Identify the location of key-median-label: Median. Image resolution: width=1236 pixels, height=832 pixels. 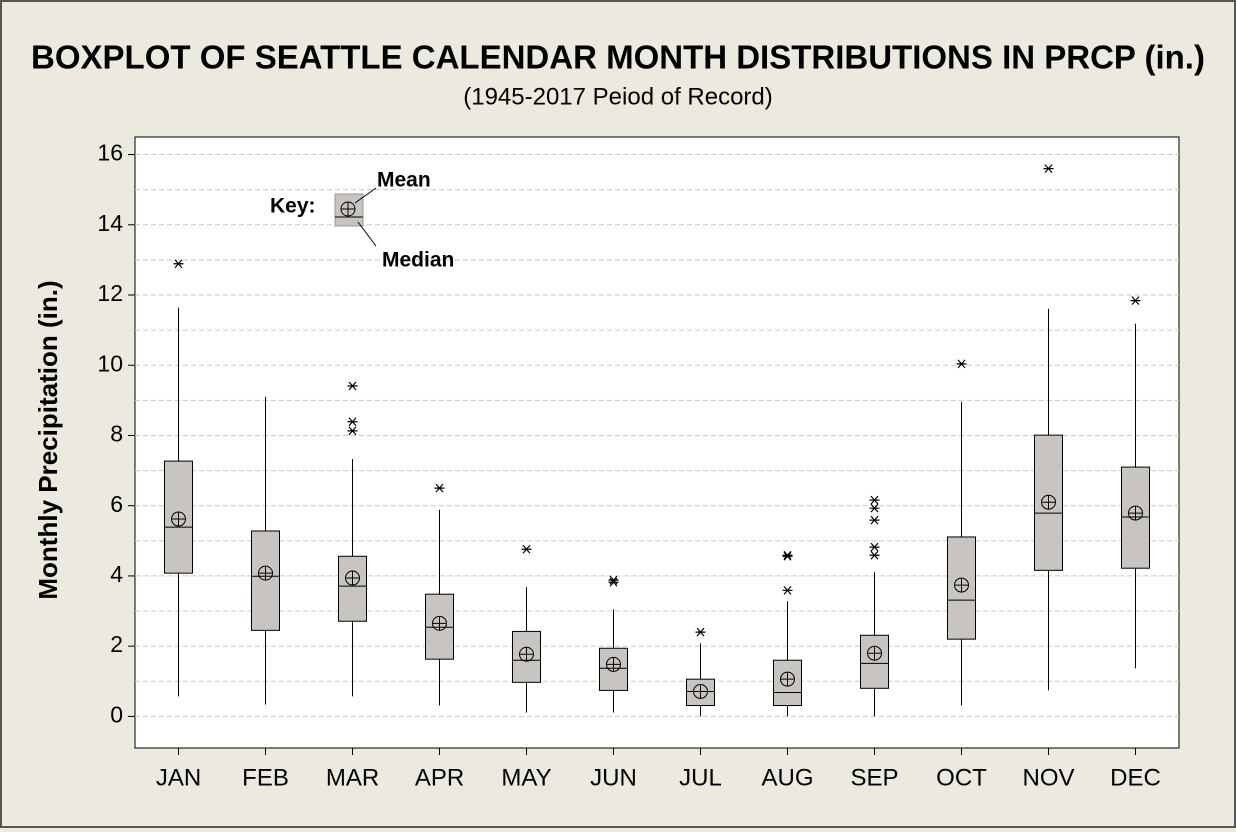
(418, 260).